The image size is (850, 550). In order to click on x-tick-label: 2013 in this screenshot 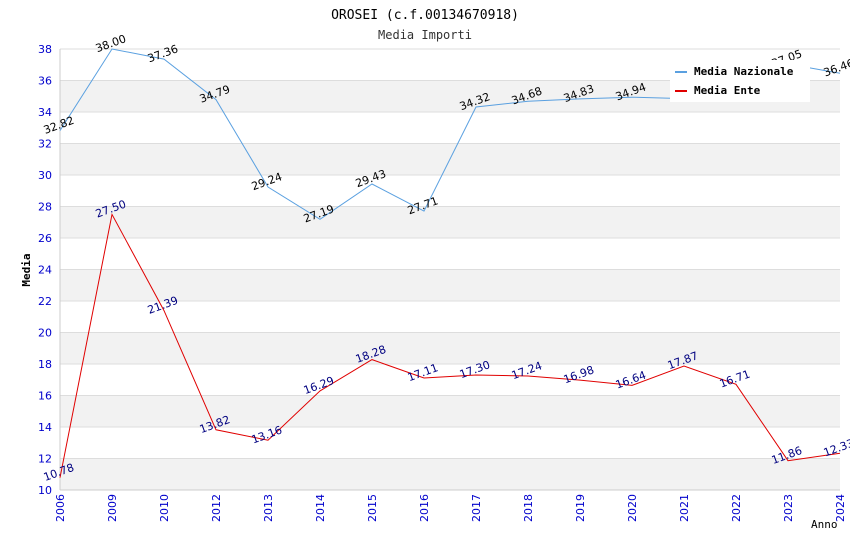, I will do `click(268, 508)`.